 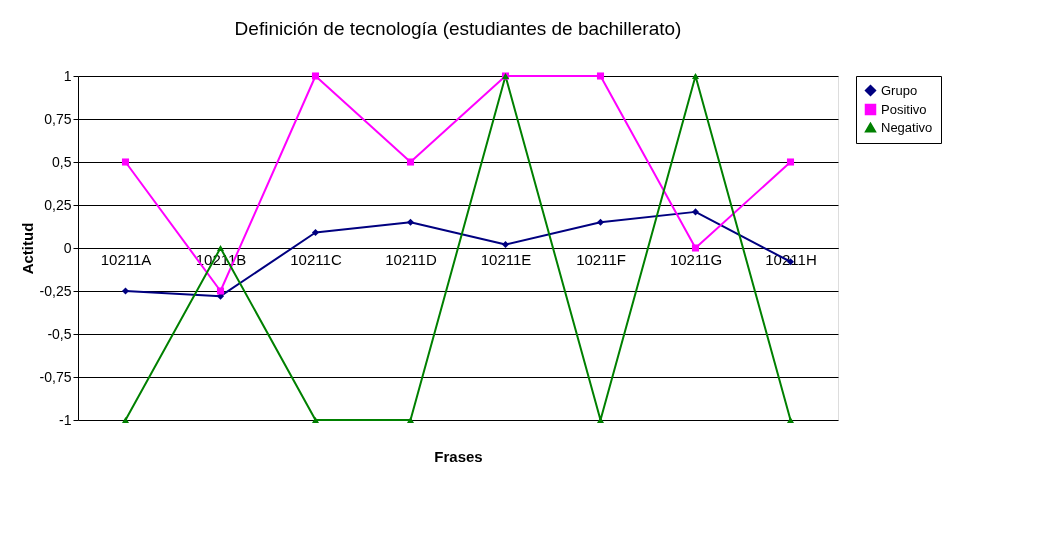 What do you see at coordinates (601, 259) in the screenshot?
I see `x-tick-label: 10211F` at bounding box center [601, 259].